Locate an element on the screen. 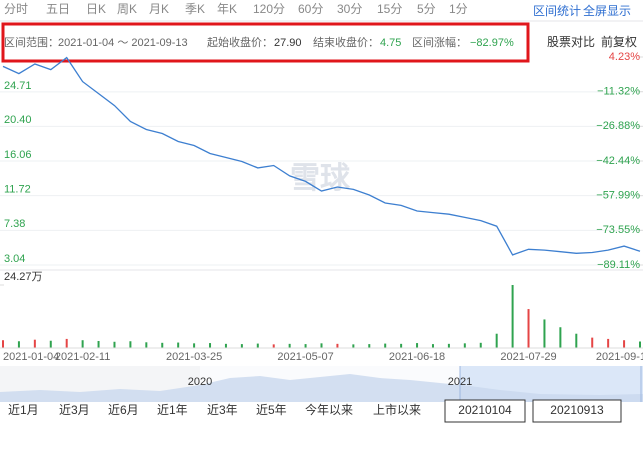 This screenshot has height=455, width=643. date-input-value: 20210104 is located at coordinates (485, 410).